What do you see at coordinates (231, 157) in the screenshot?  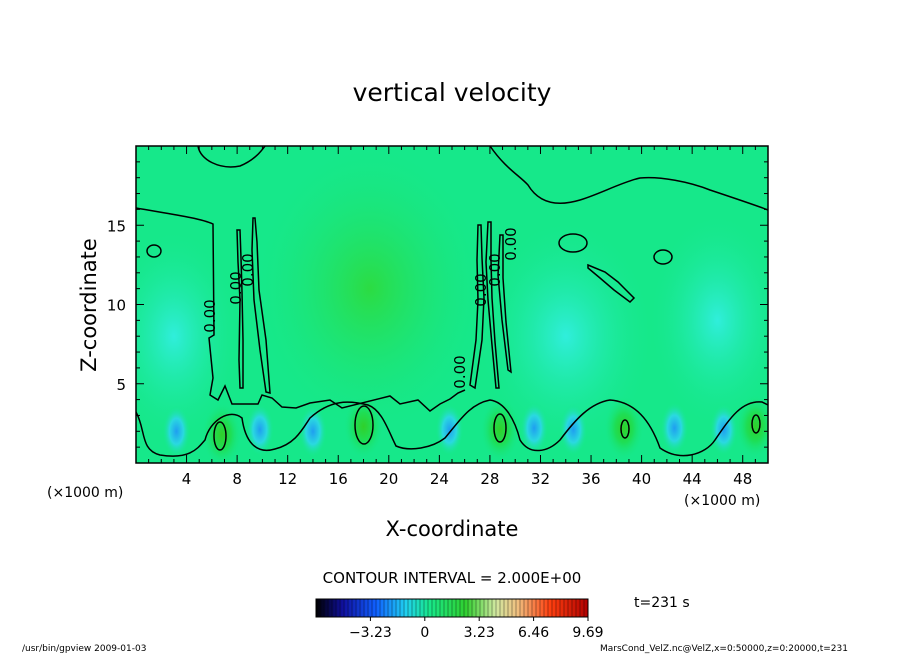 I see `contour-zero-upper-left` at bounding box center [231, 157].